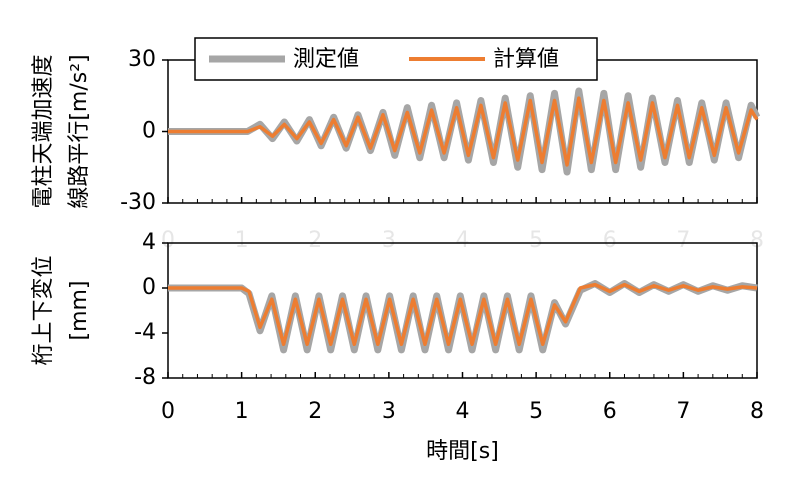 This screenshot has width=800, height=492. What do you see at coordinates (79, 131) in the screenshot?
I see `y-axis-label: 線路平行[m/s²]` at bounding box center [79, 131].